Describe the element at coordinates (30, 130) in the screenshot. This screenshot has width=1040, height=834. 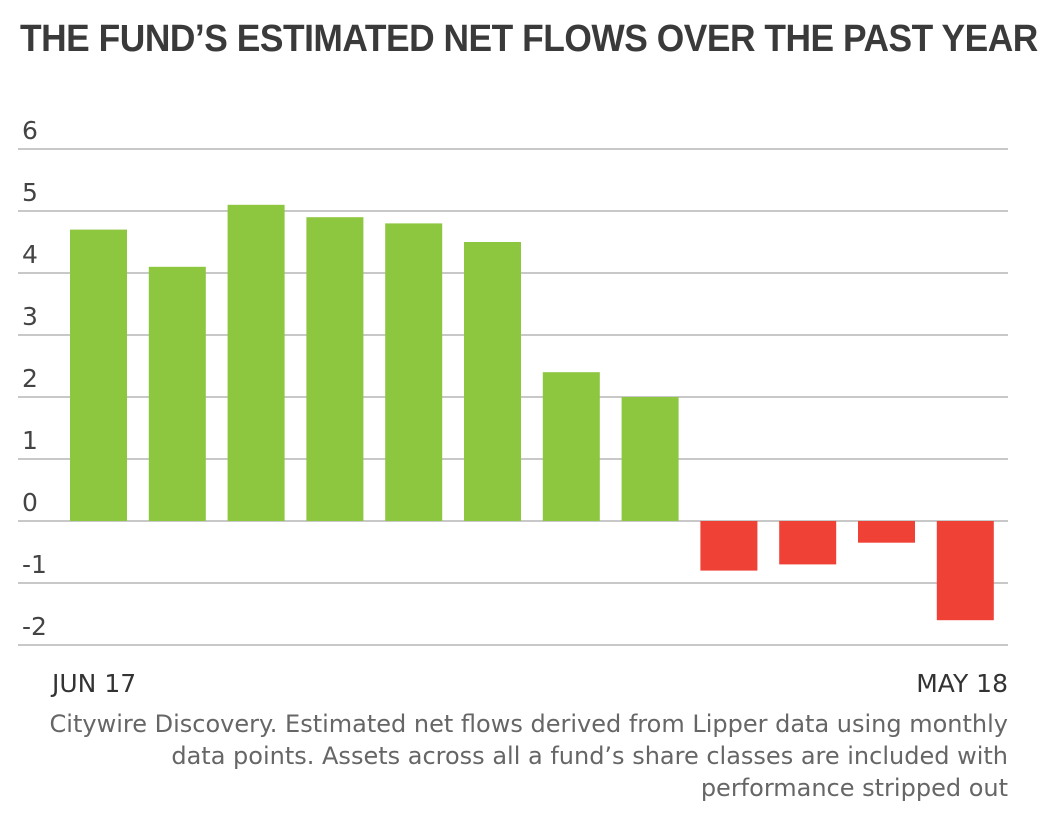
I see `y-tick-label: 6` at that location.